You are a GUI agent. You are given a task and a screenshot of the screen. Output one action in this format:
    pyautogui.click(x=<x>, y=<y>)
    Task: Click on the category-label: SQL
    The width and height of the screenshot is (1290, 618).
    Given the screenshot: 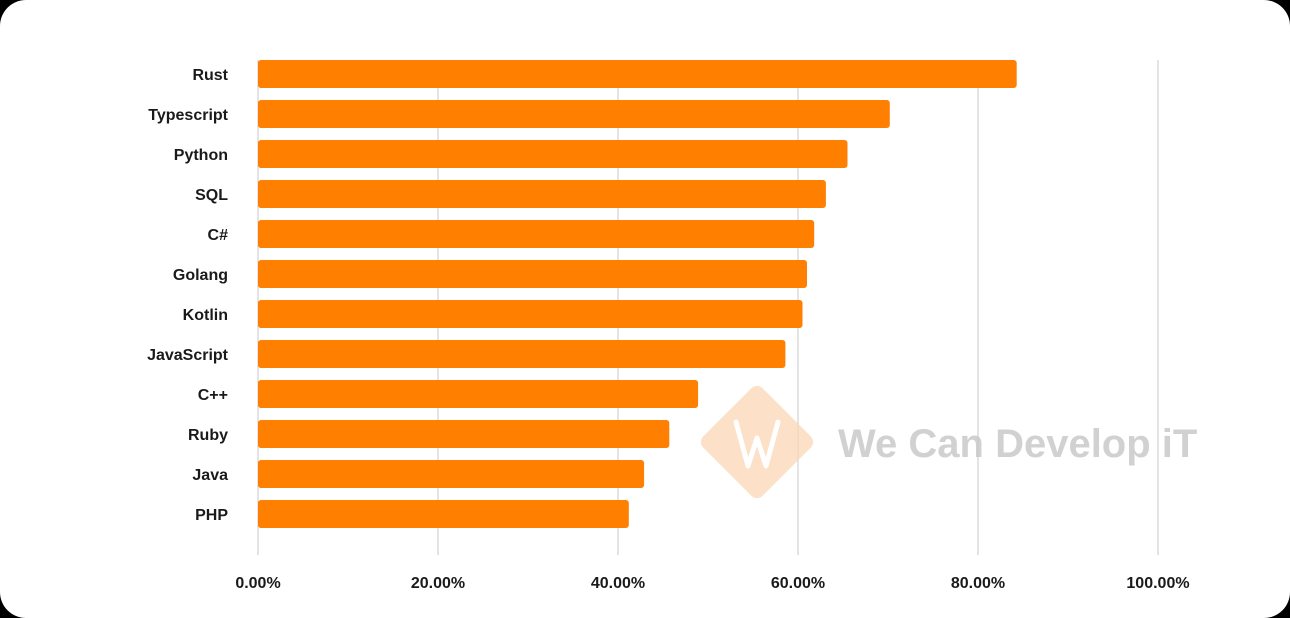 What is the action you would take?
    pyautogui.click(x=211, y=195)
    